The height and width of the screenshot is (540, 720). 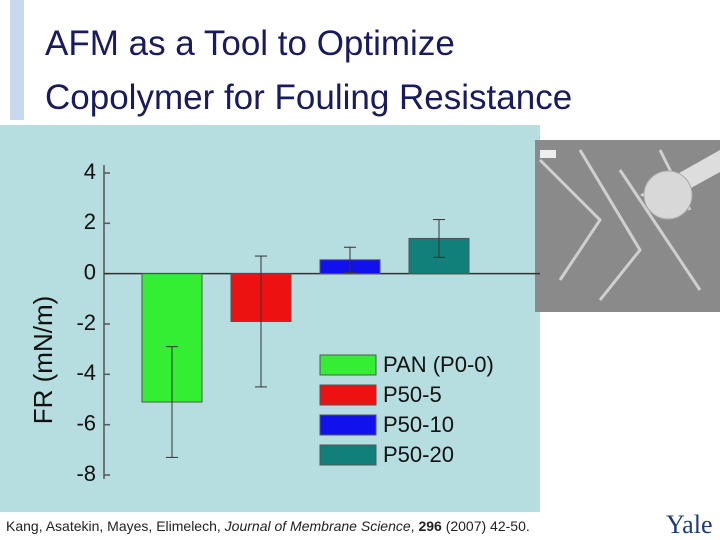 What do you see at coordinates (86, 322) in the screenshot?
I see `y-tick-label: -2` at bounding box center [86, 322].